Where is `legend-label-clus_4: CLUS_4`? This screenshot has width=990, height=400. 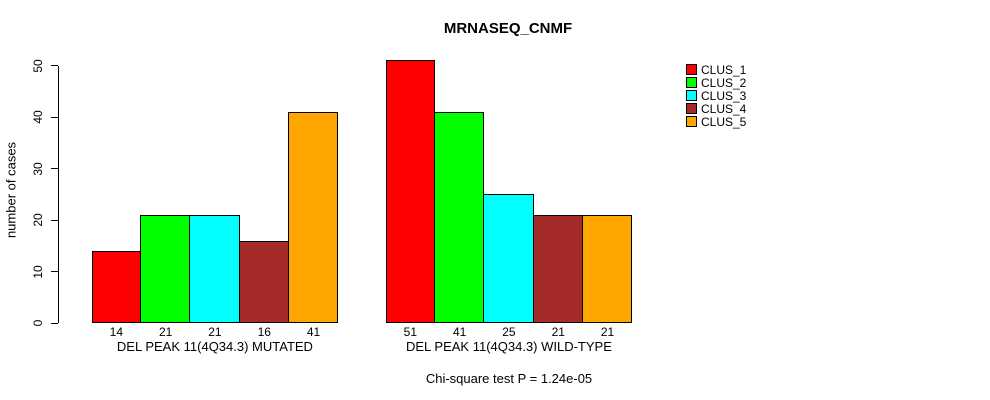
legend-label-clus_4: CLUS_4 is located at coordinates (724, 108).